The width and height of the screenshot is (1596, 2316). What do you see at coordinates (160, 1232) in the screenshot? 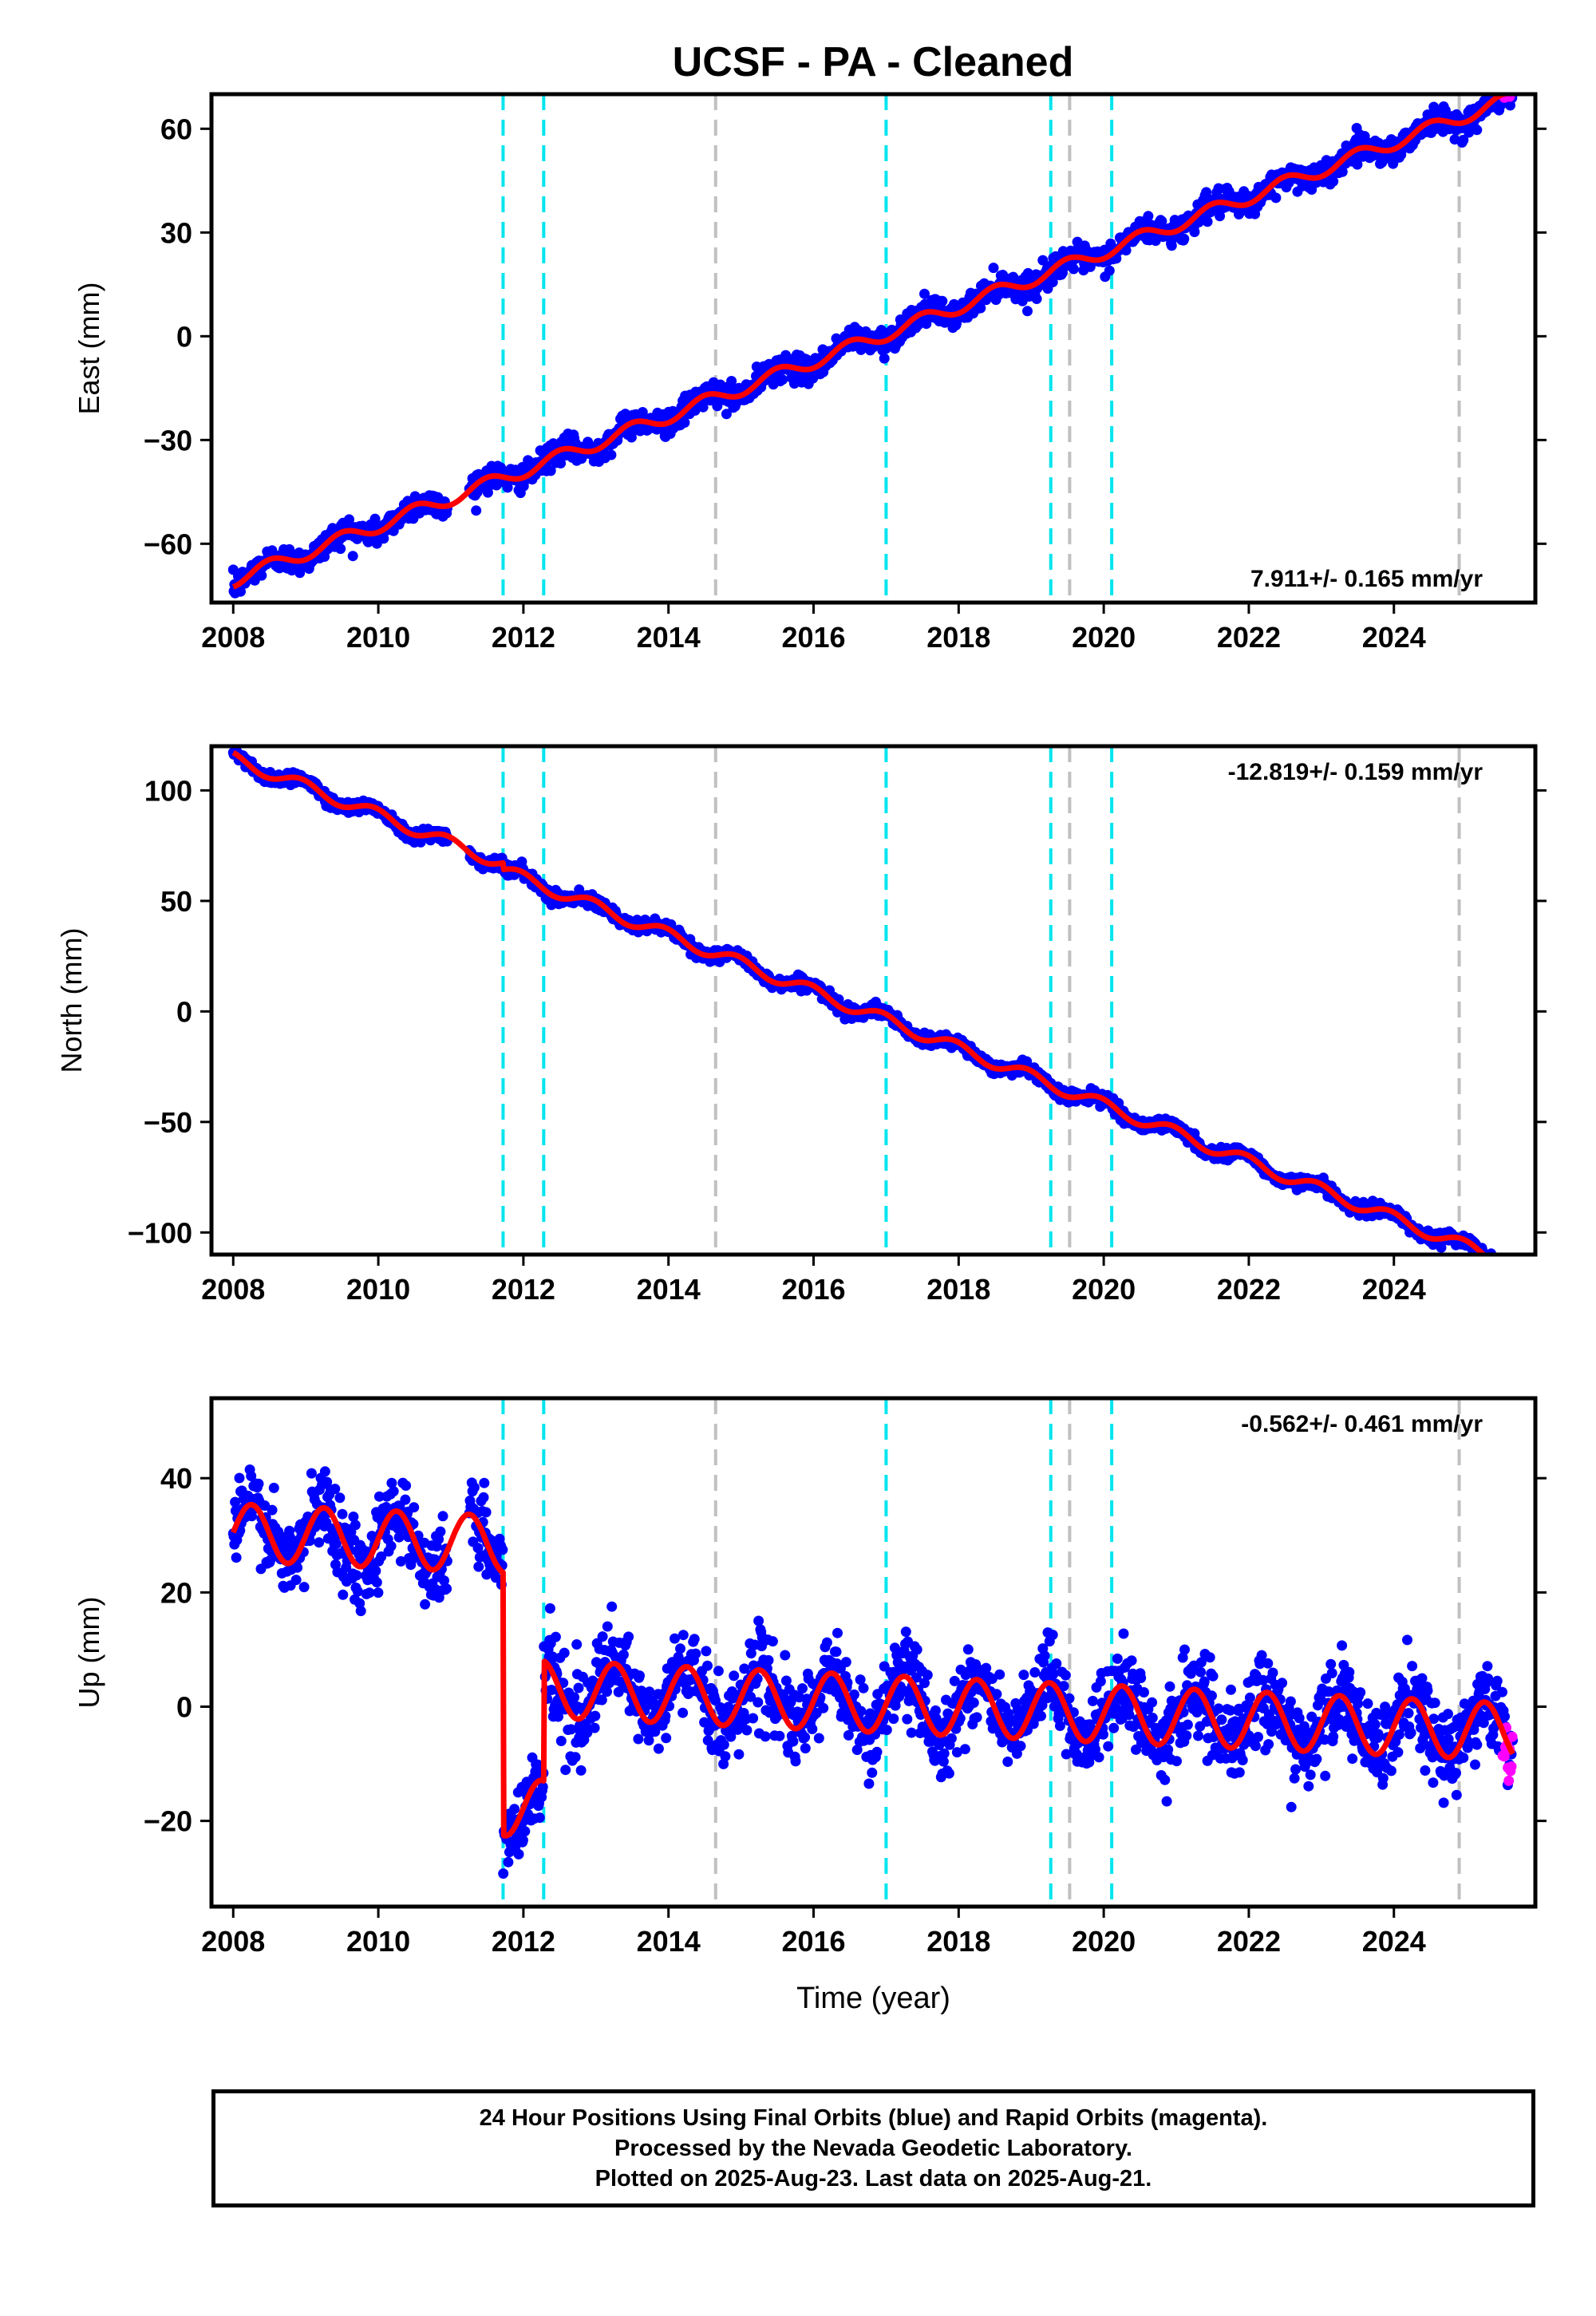
I see `y-tick-label: −100` at bounding box center [160, 1232].